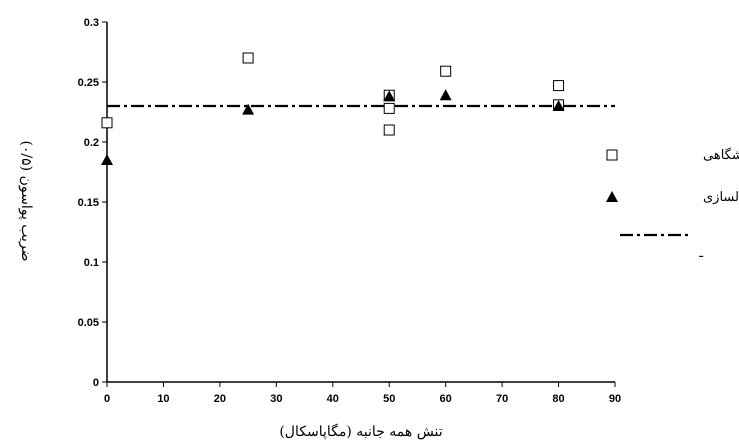 The width and height of the screenshot is (739, 444). What do you see at coordinates (96, 383) in the screenshot?
I see `y-tick-label: 0` at bounding box center [96, 383].